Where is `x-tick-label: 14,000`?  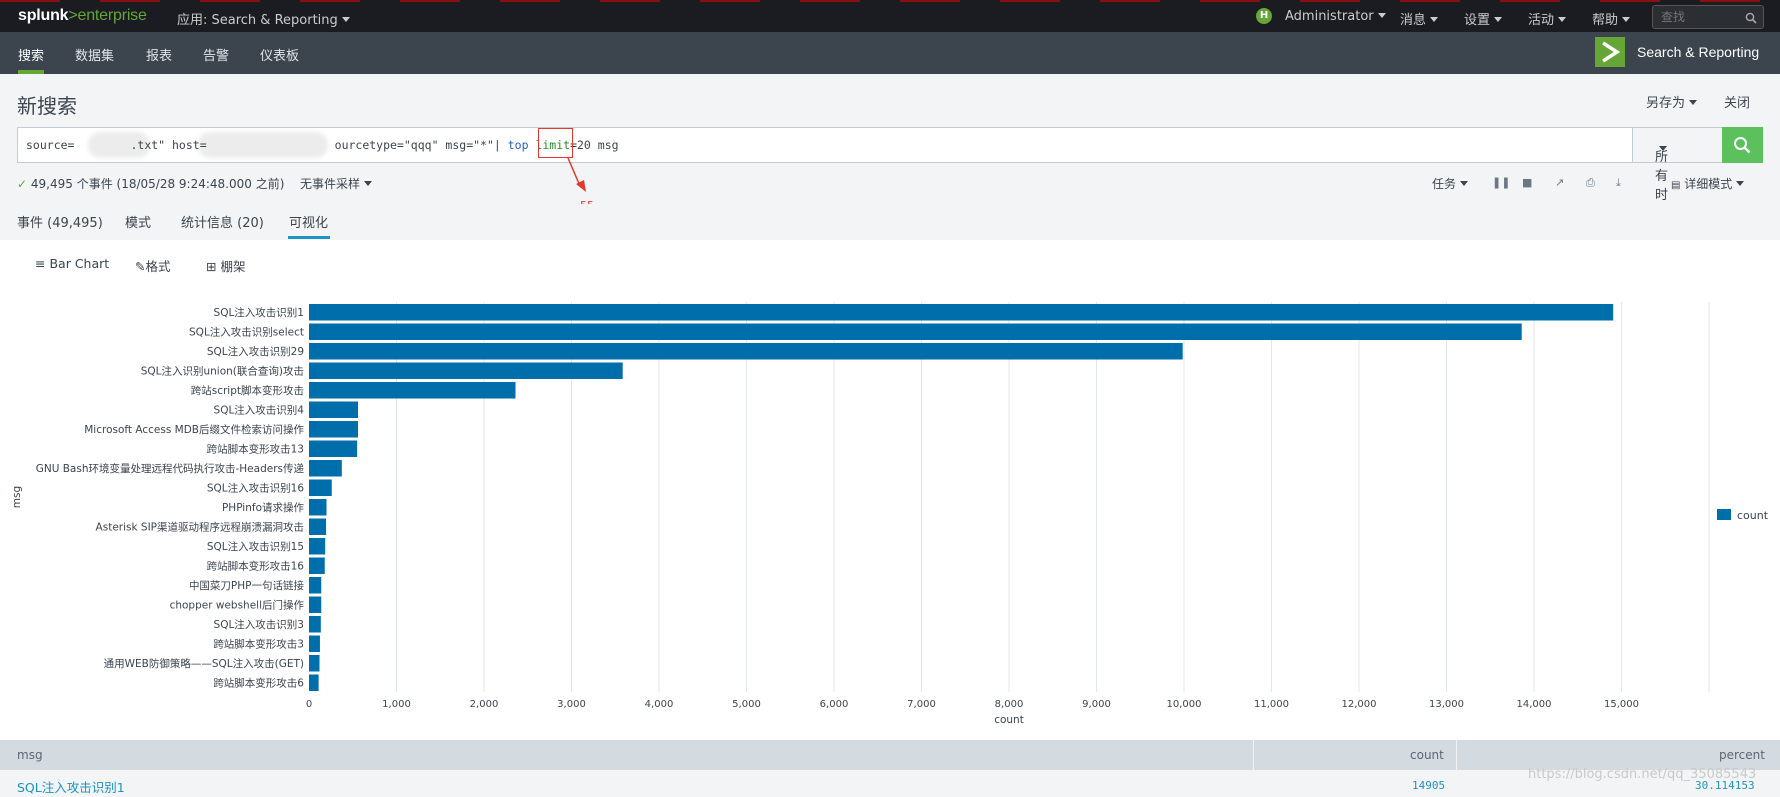 x-tick-label: 14,000 is located at coordinates (1534, 704).